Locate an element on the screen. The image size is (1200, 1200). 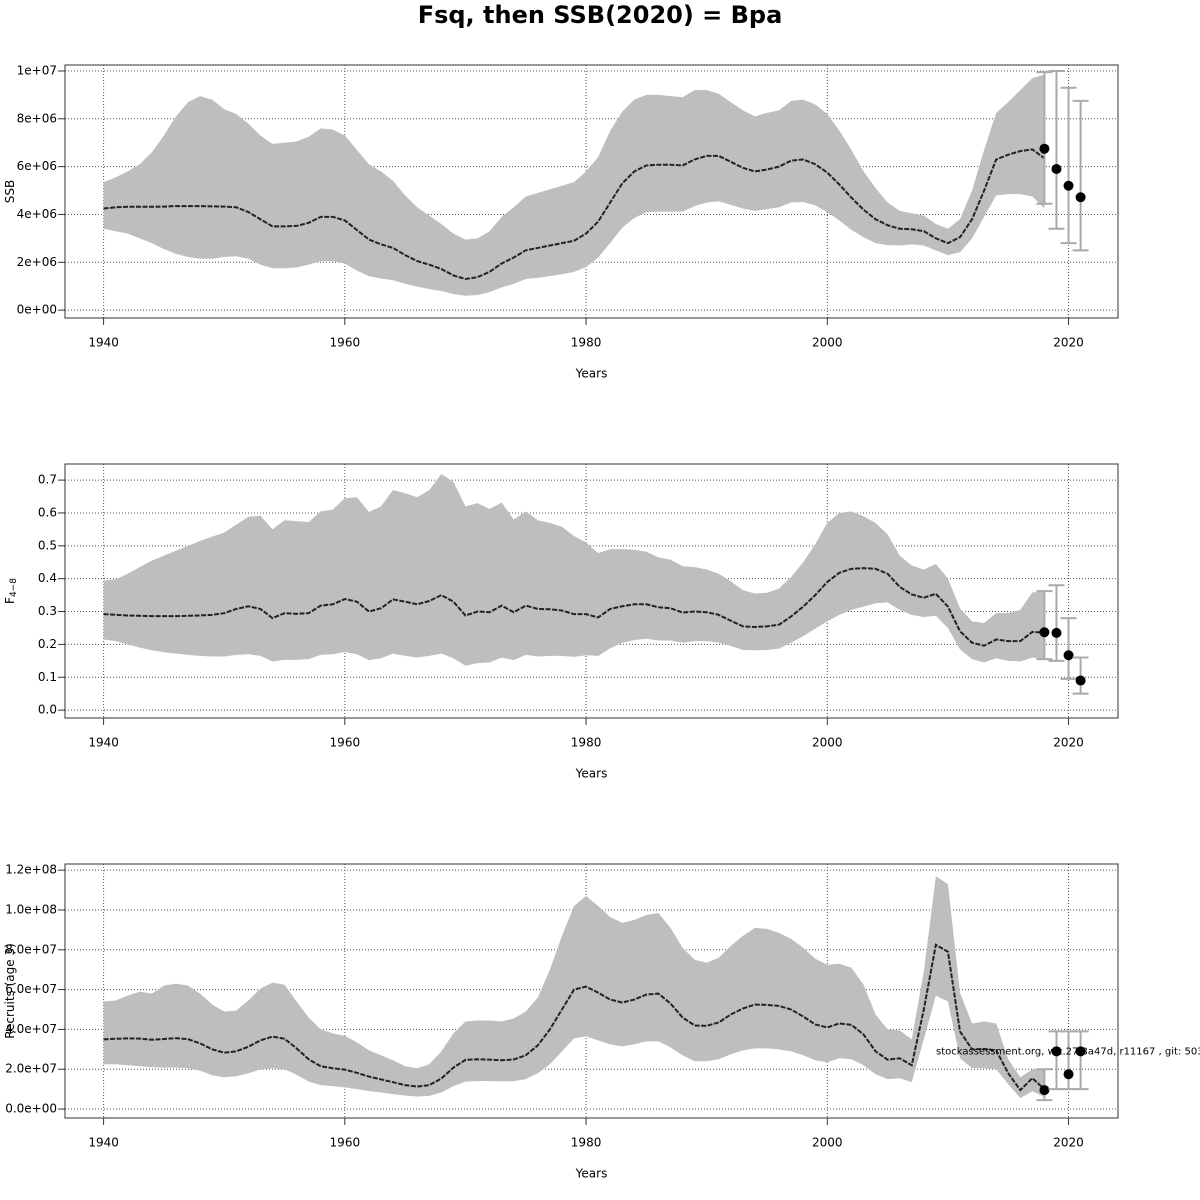
y-axis-label-main: SSB is located at coordinates (10, 191).